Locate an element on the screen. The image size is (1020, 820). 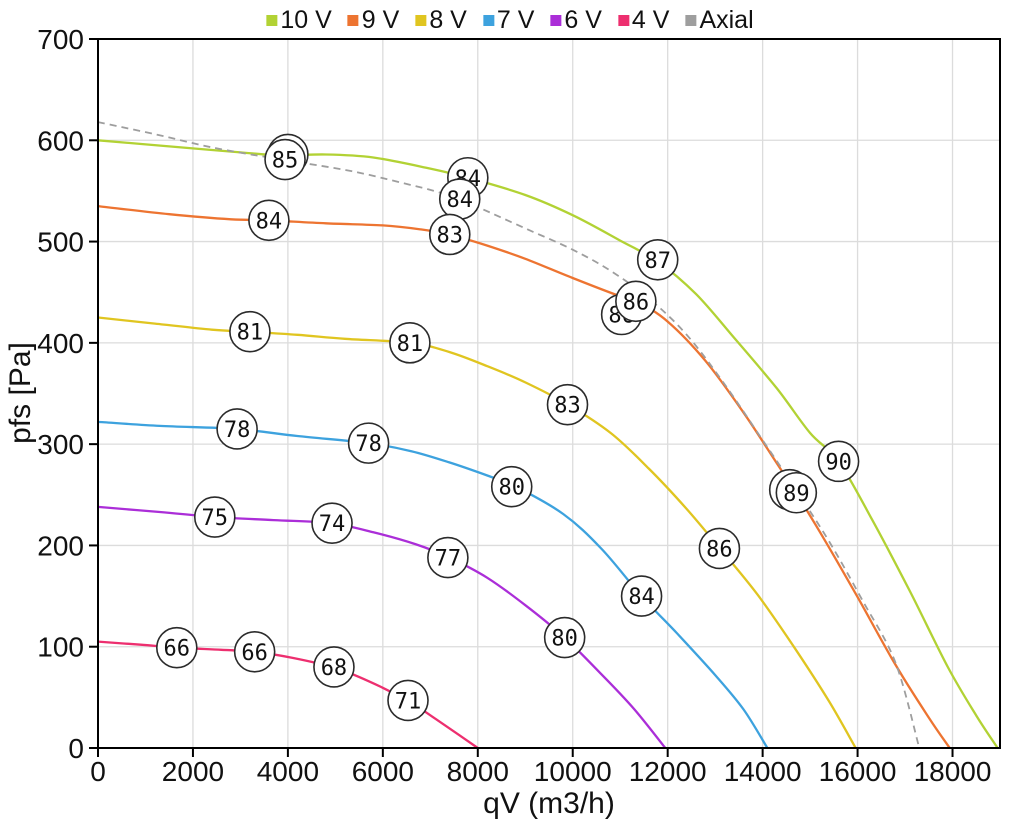
x-tick-label-4000: 4000 is located at coordinates (288, 771).